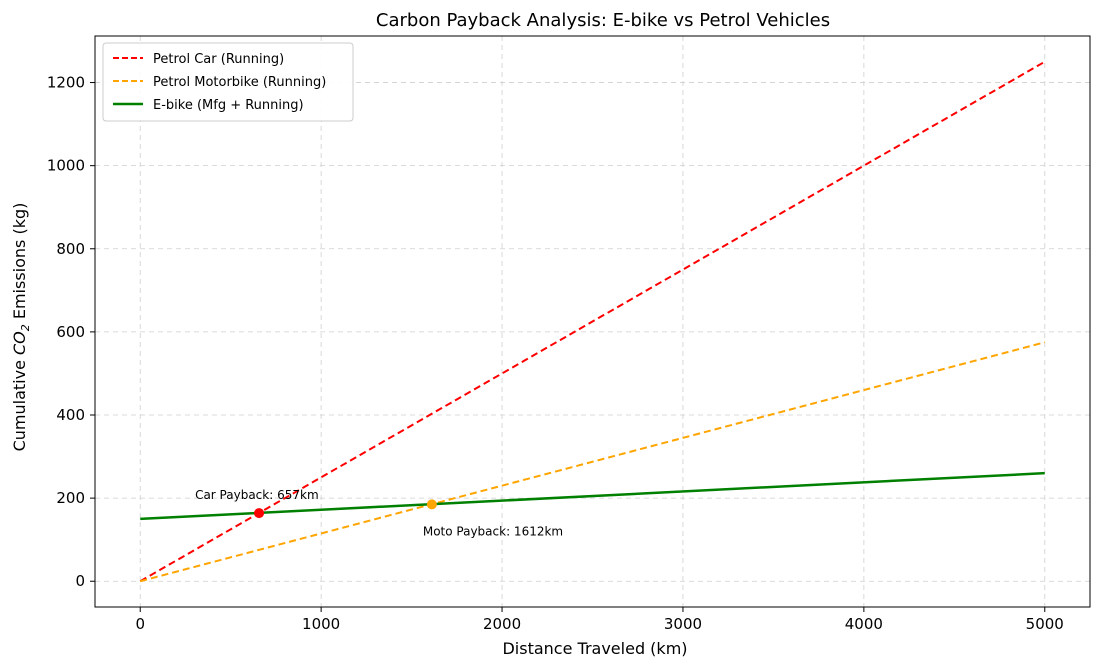 This screenshot has width=1103, height=662. I want to click on x-tick-label: 2000, so click(502, 624).